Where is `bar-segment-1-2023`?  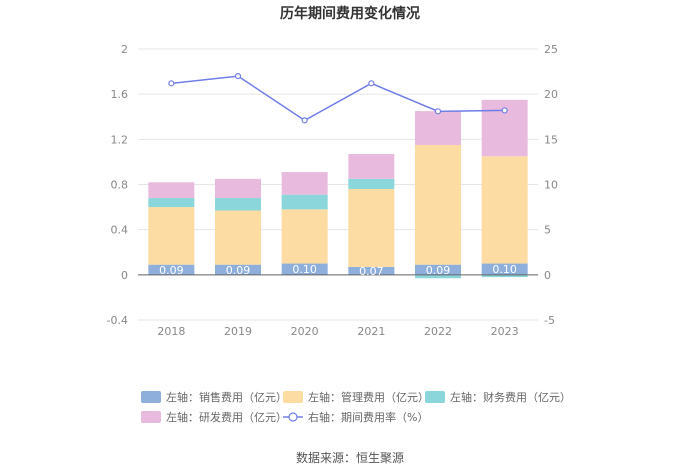 bar-segment-1-2023 is located at coordinates (504, 269).